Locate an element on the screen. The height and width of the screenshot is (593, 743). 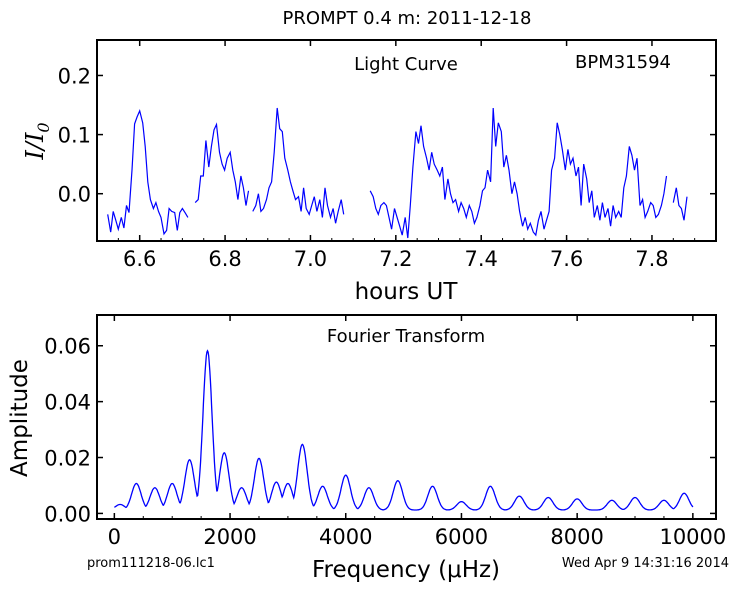
fourier-y-label: Amplitude is located at coordinates (20, 418).